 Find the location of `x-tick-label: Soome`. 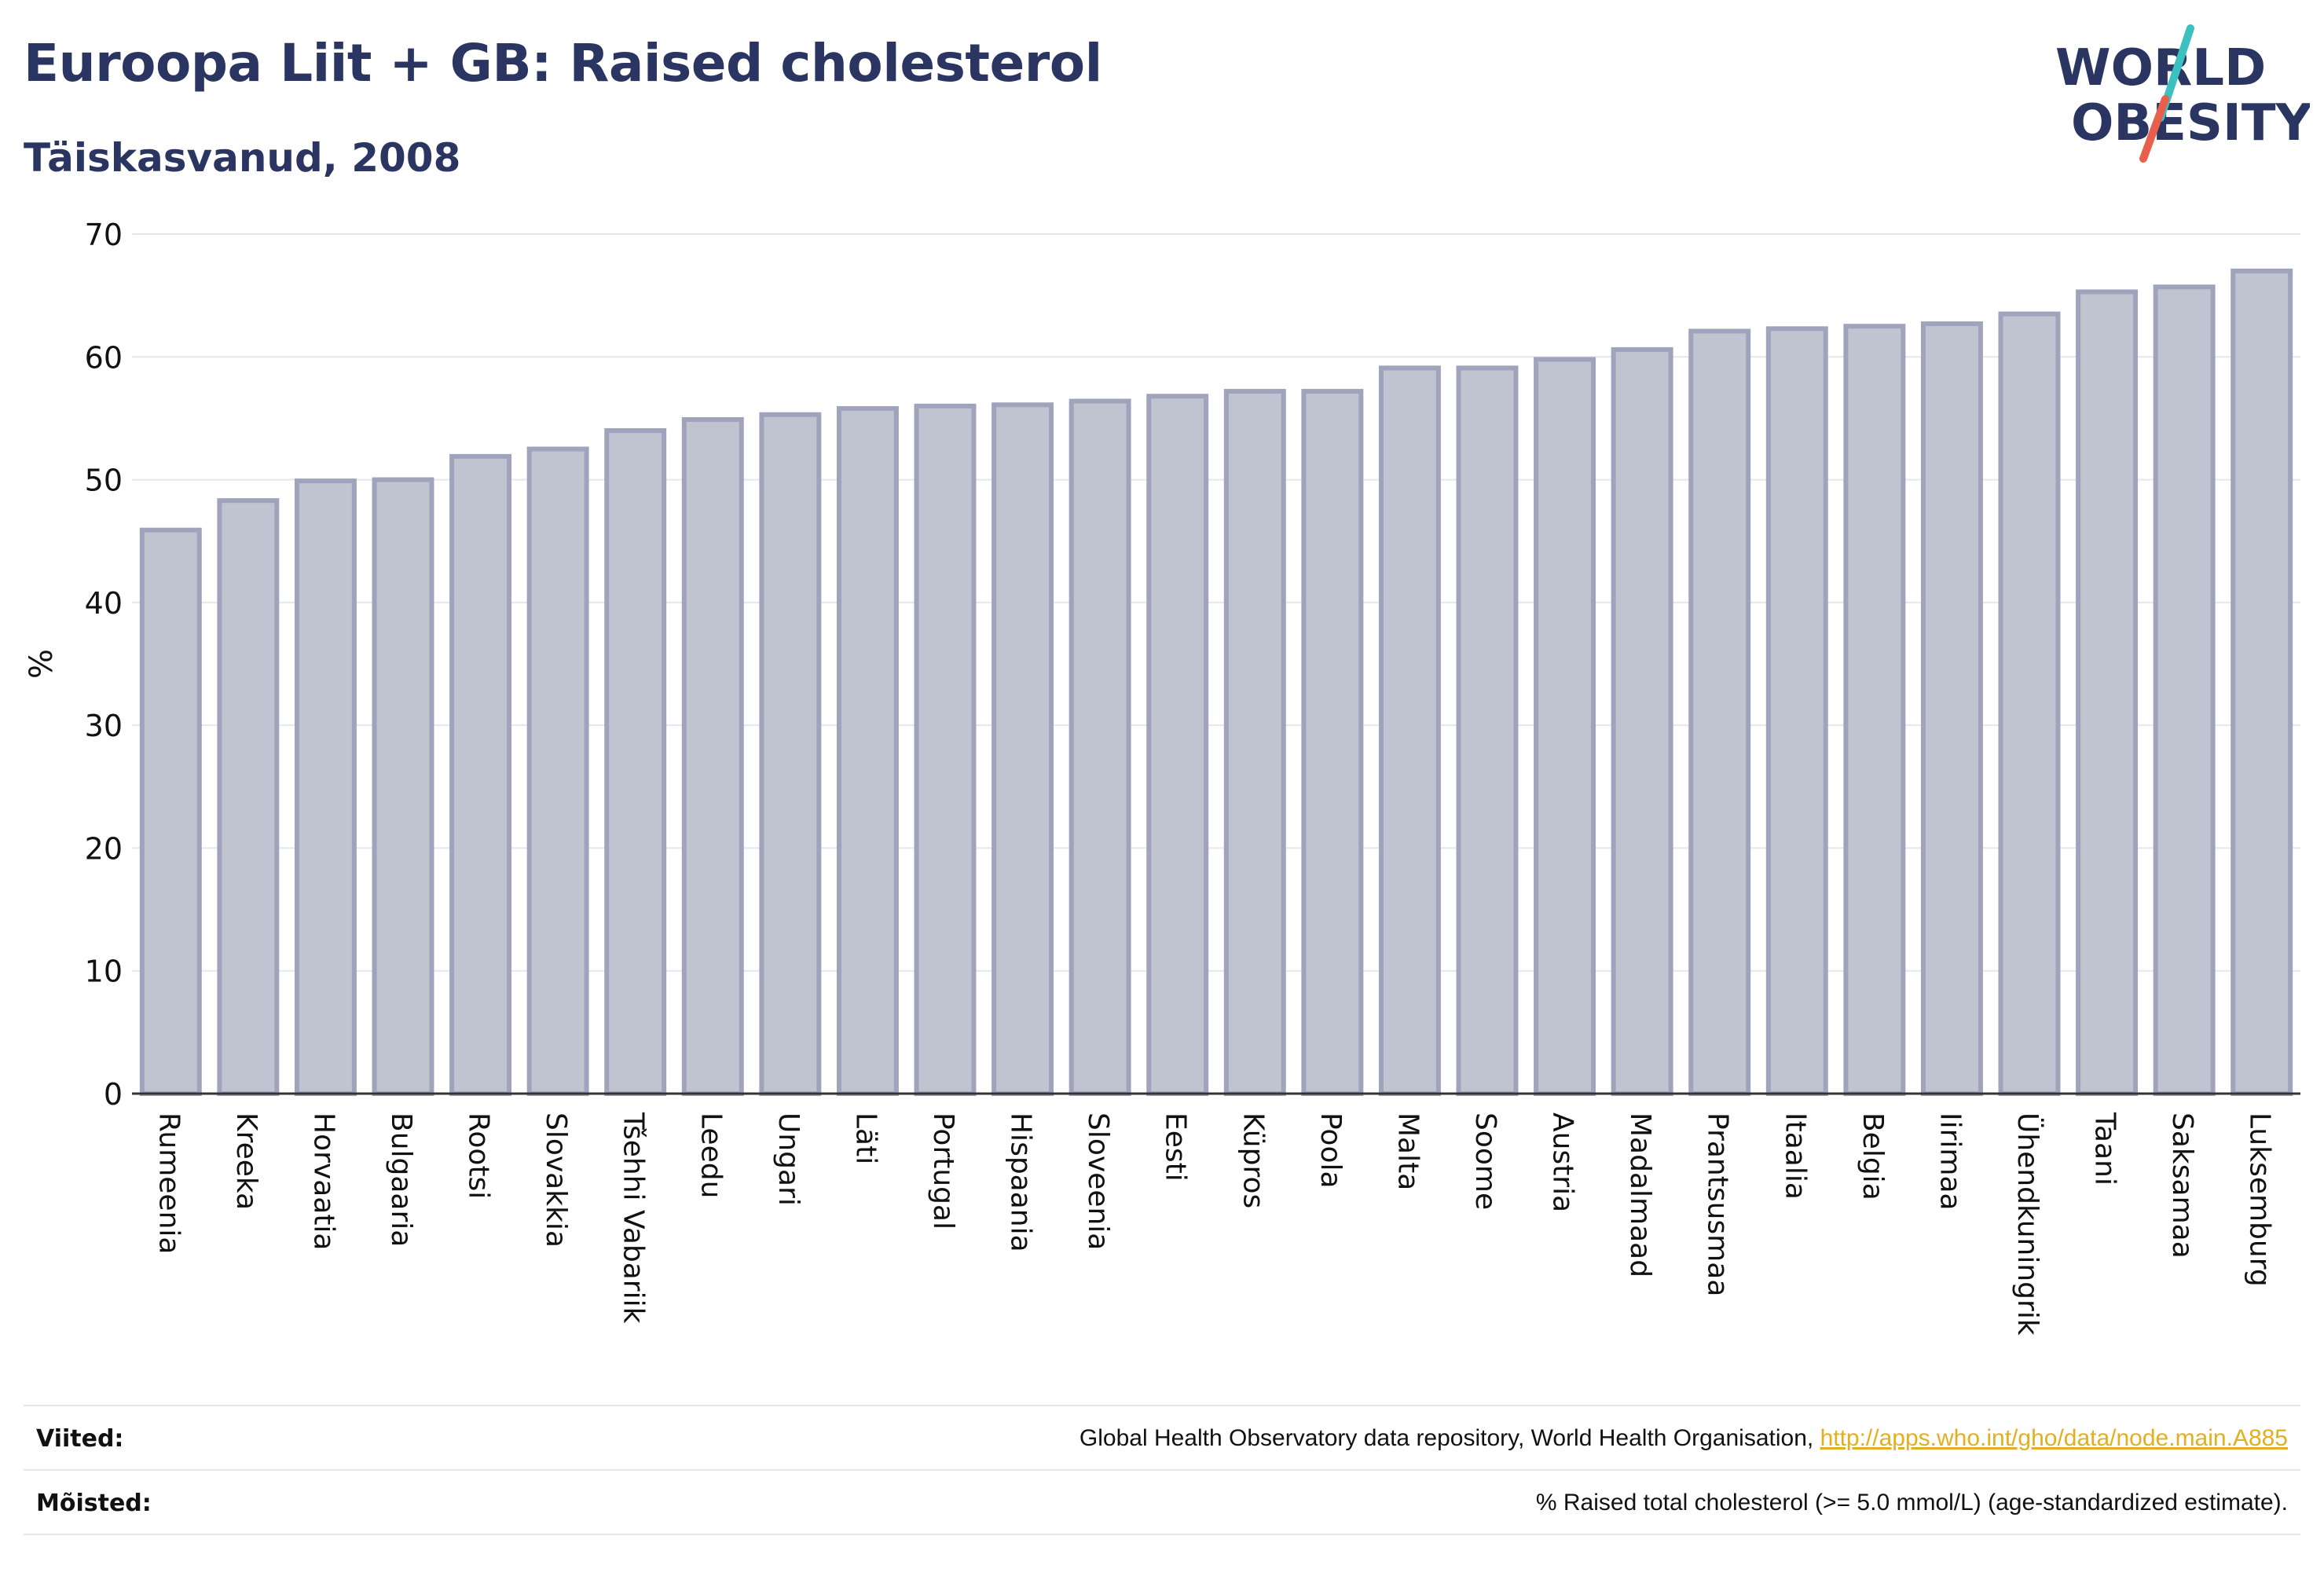

x-tick-label: Soome is located at coordinates (1485, 1161).